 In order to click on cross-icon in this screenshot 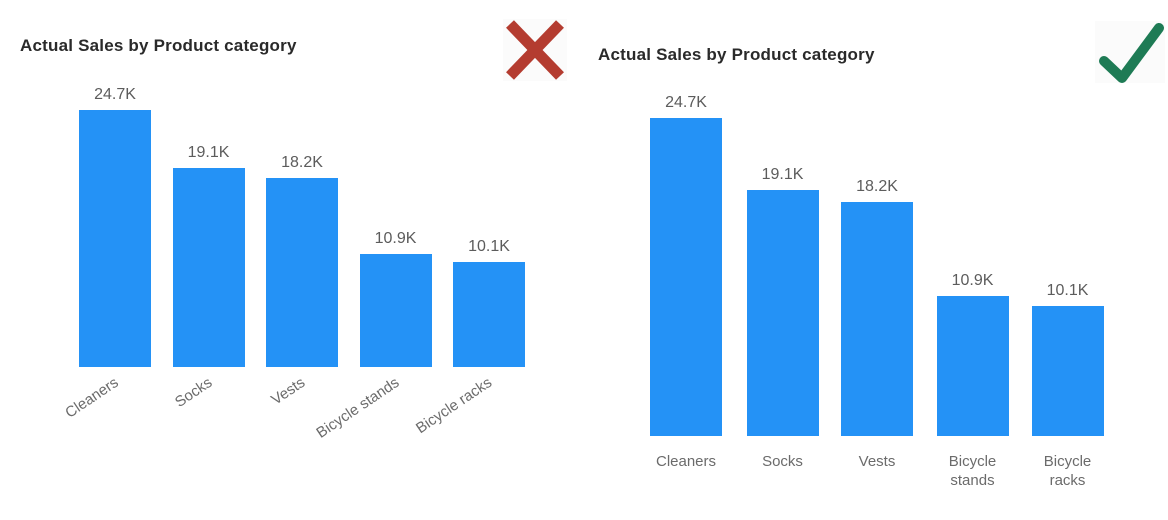, I will do `click(535, 50)`.